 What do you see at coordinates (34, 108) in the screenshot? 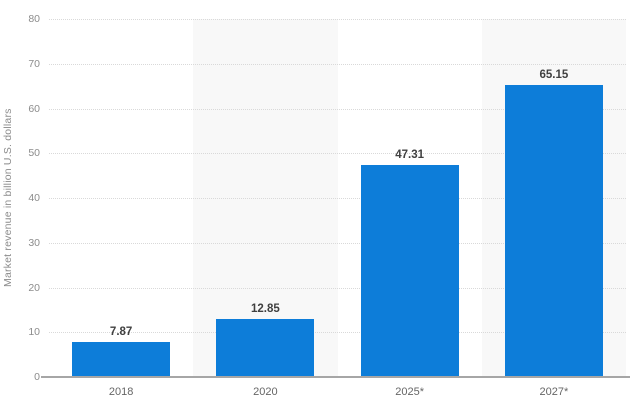
I see `y-tick-60: 60` at bounding box center [34, 108].